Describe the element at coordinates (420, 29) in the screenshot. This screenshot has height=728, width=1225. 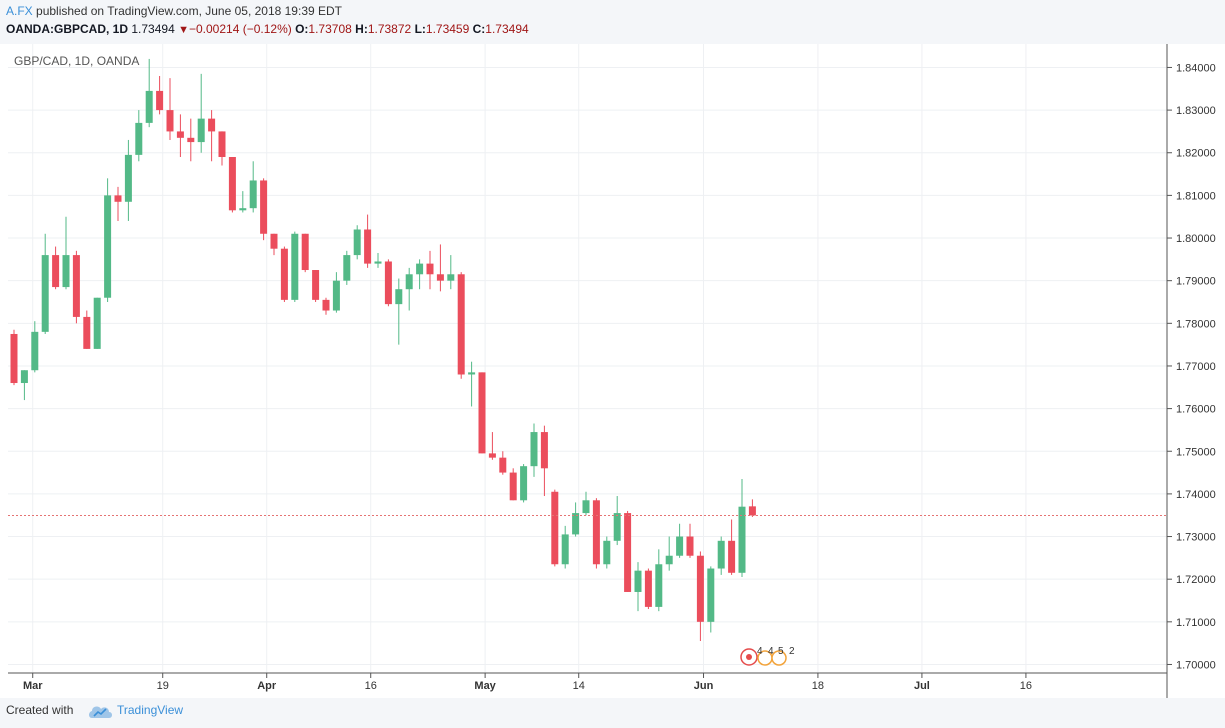
I see `low-label: L:` at that location.